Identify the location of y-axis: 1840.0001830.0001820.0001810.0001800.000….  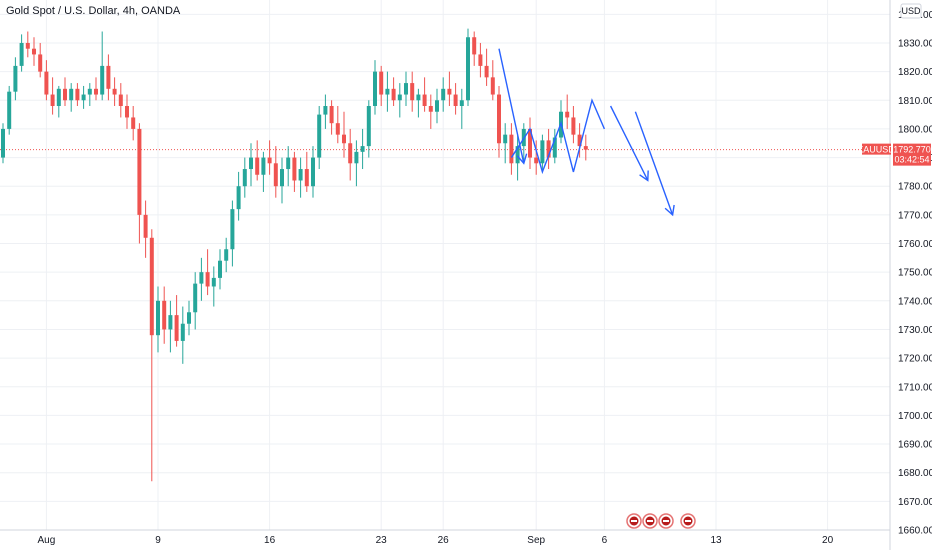
(910, 275).